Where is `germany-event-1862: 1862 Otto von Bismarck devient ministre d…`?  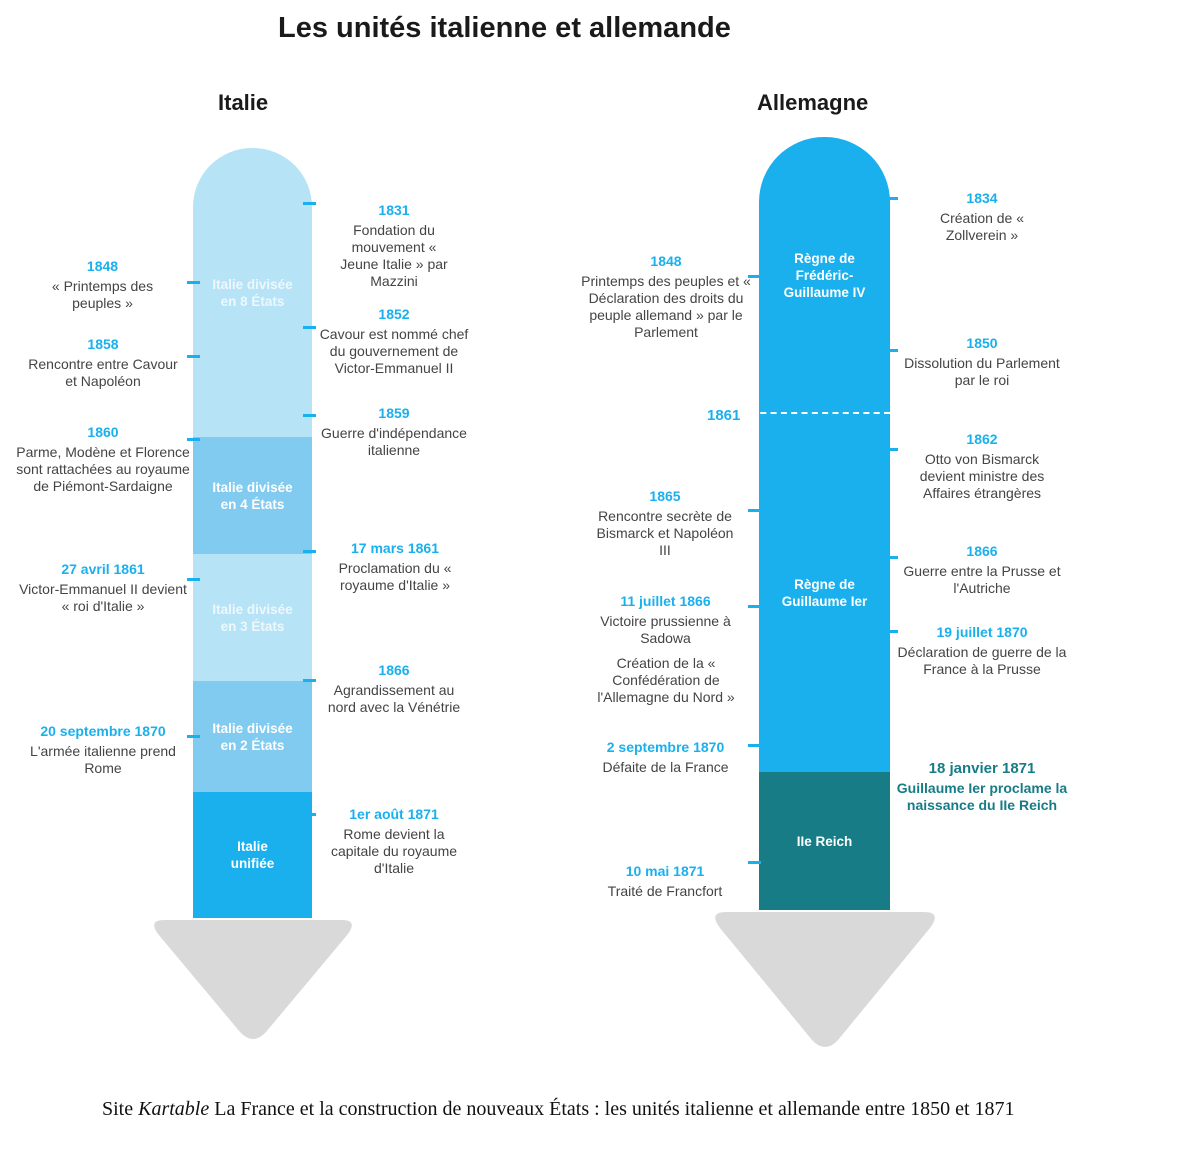 germany-event-1862: 1862 Otto von Bismarck devient ministre d… is located at coordinates (982, 466).